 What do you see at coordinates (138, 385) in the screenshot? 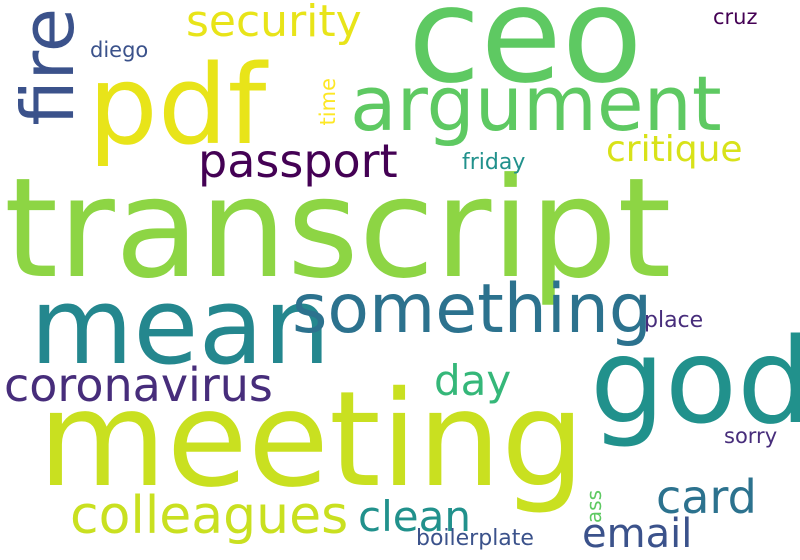
I see `word-coronavirus: coronavirus` at bounding box center [138, 385].